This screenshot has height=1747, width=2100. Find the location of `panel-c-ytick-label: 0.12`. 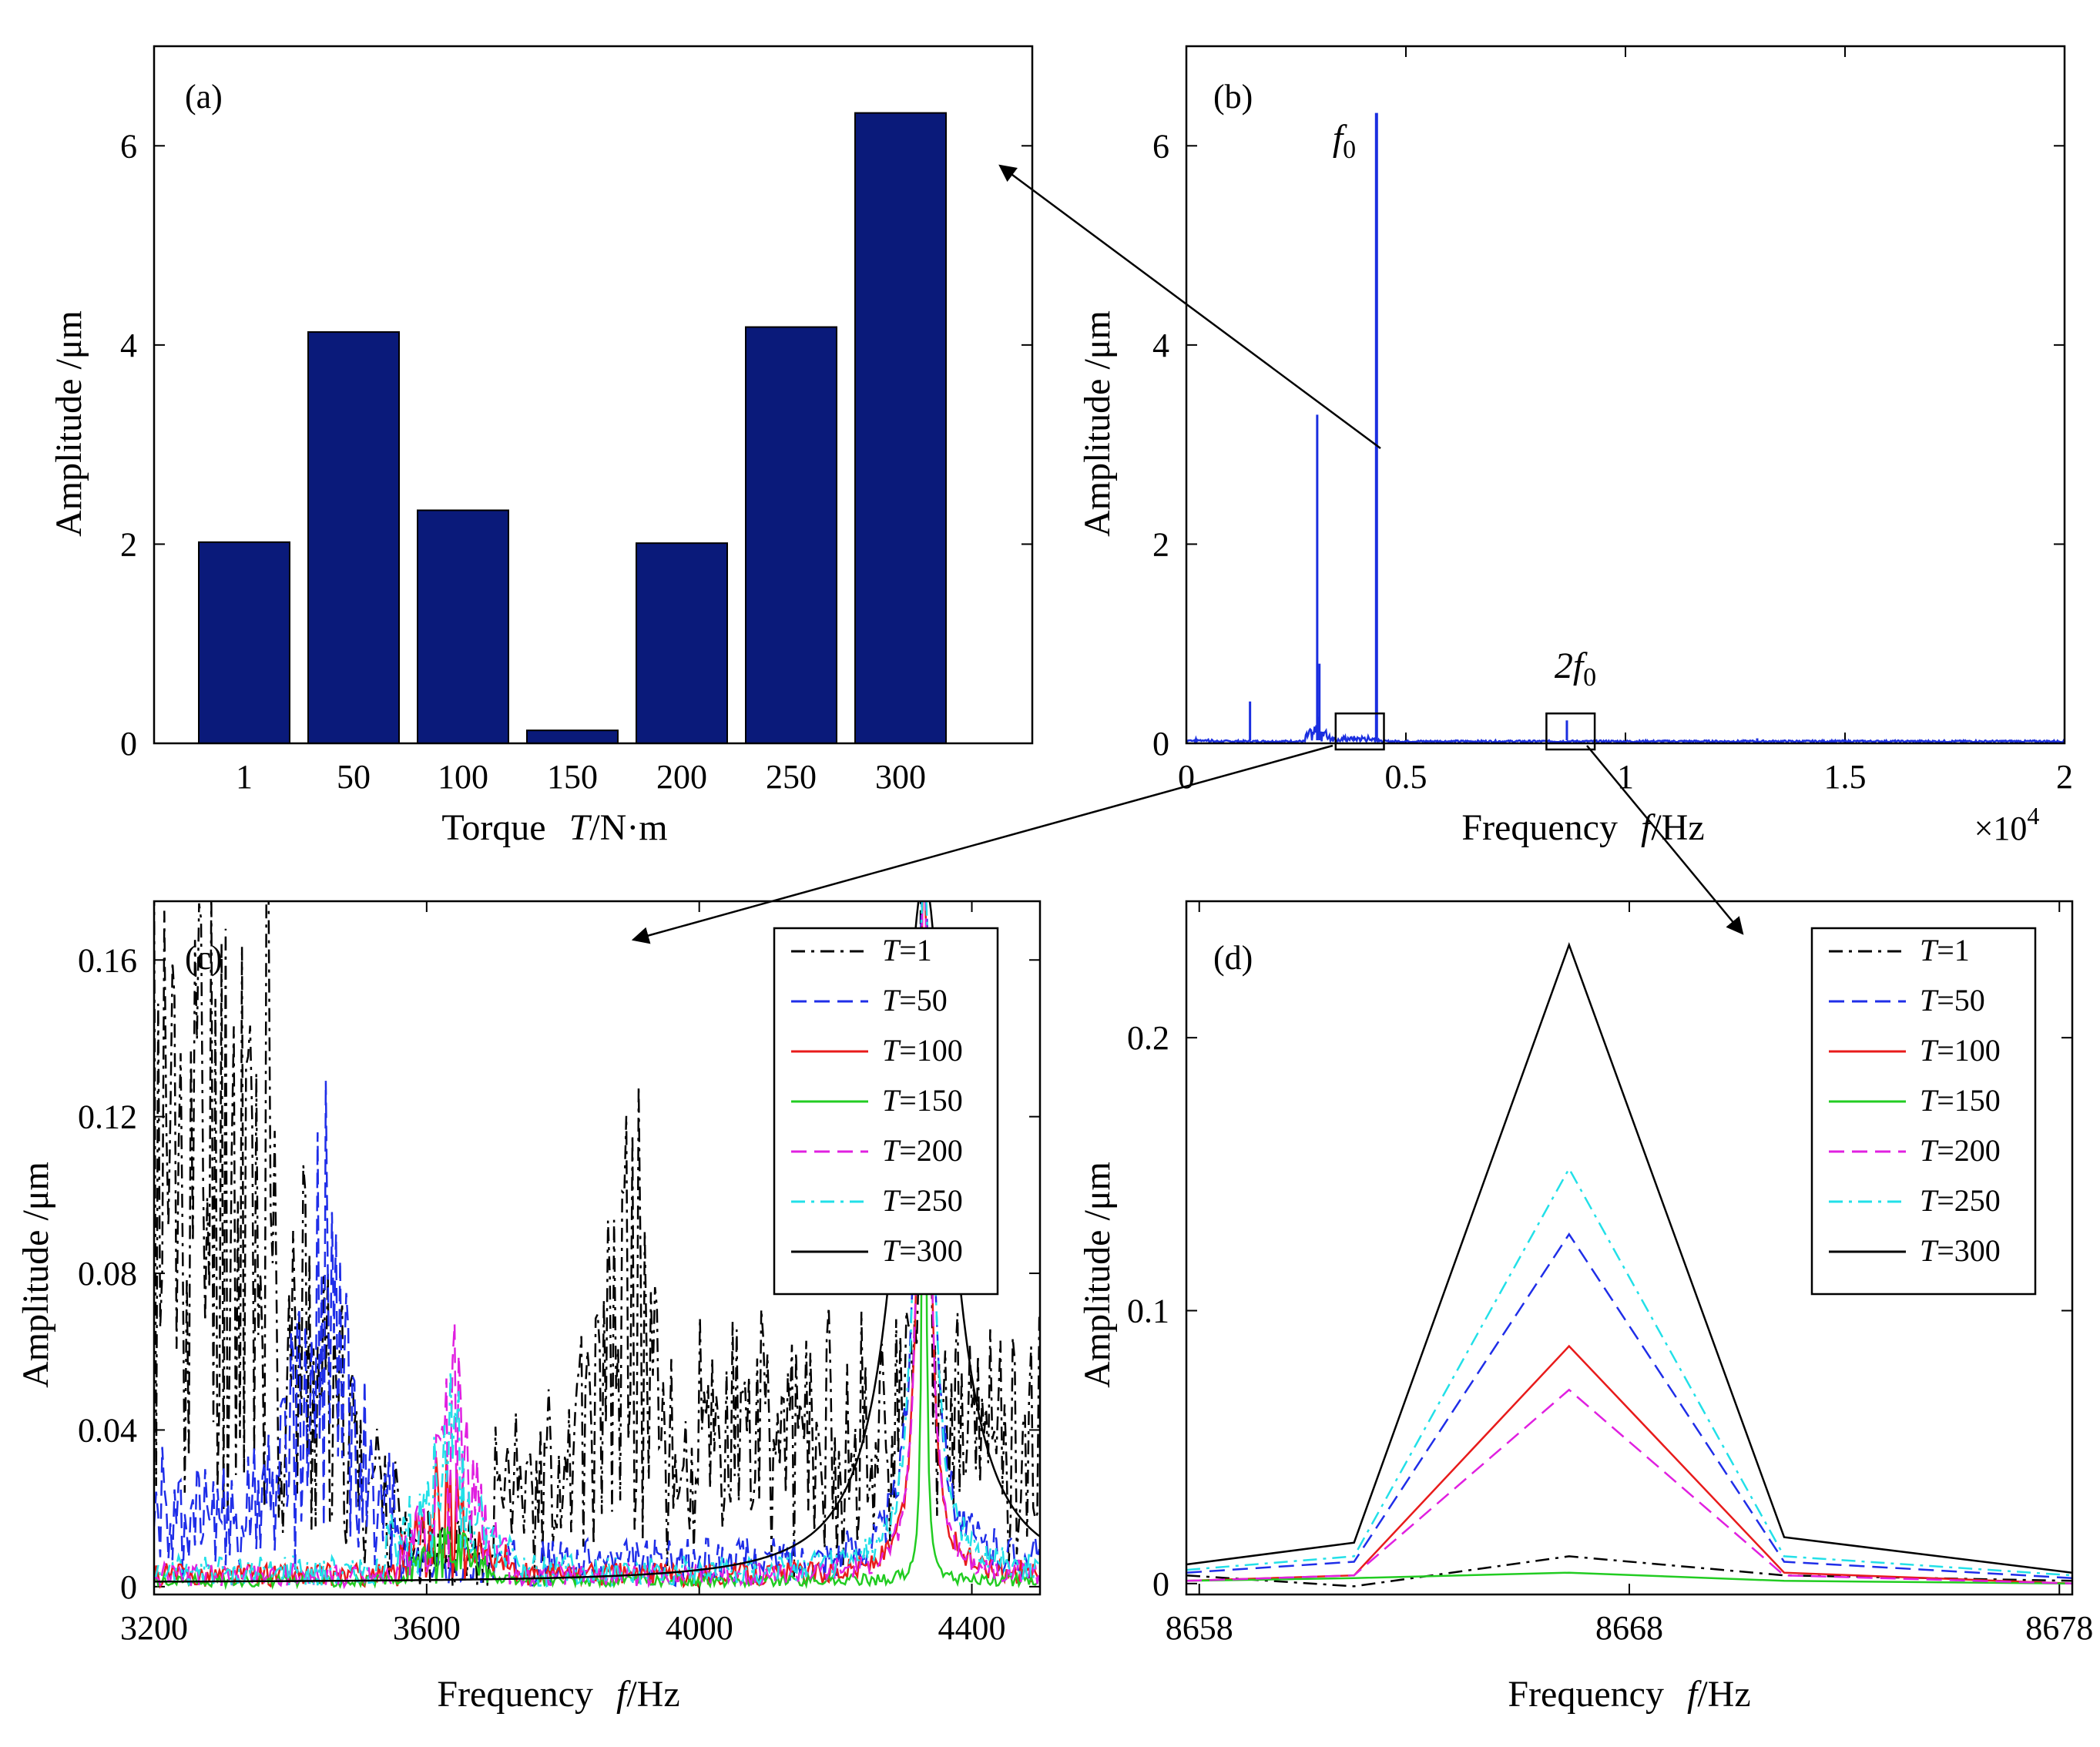

panel-c-ytick-label: 0.12 is located at coordinates (108, 1117).